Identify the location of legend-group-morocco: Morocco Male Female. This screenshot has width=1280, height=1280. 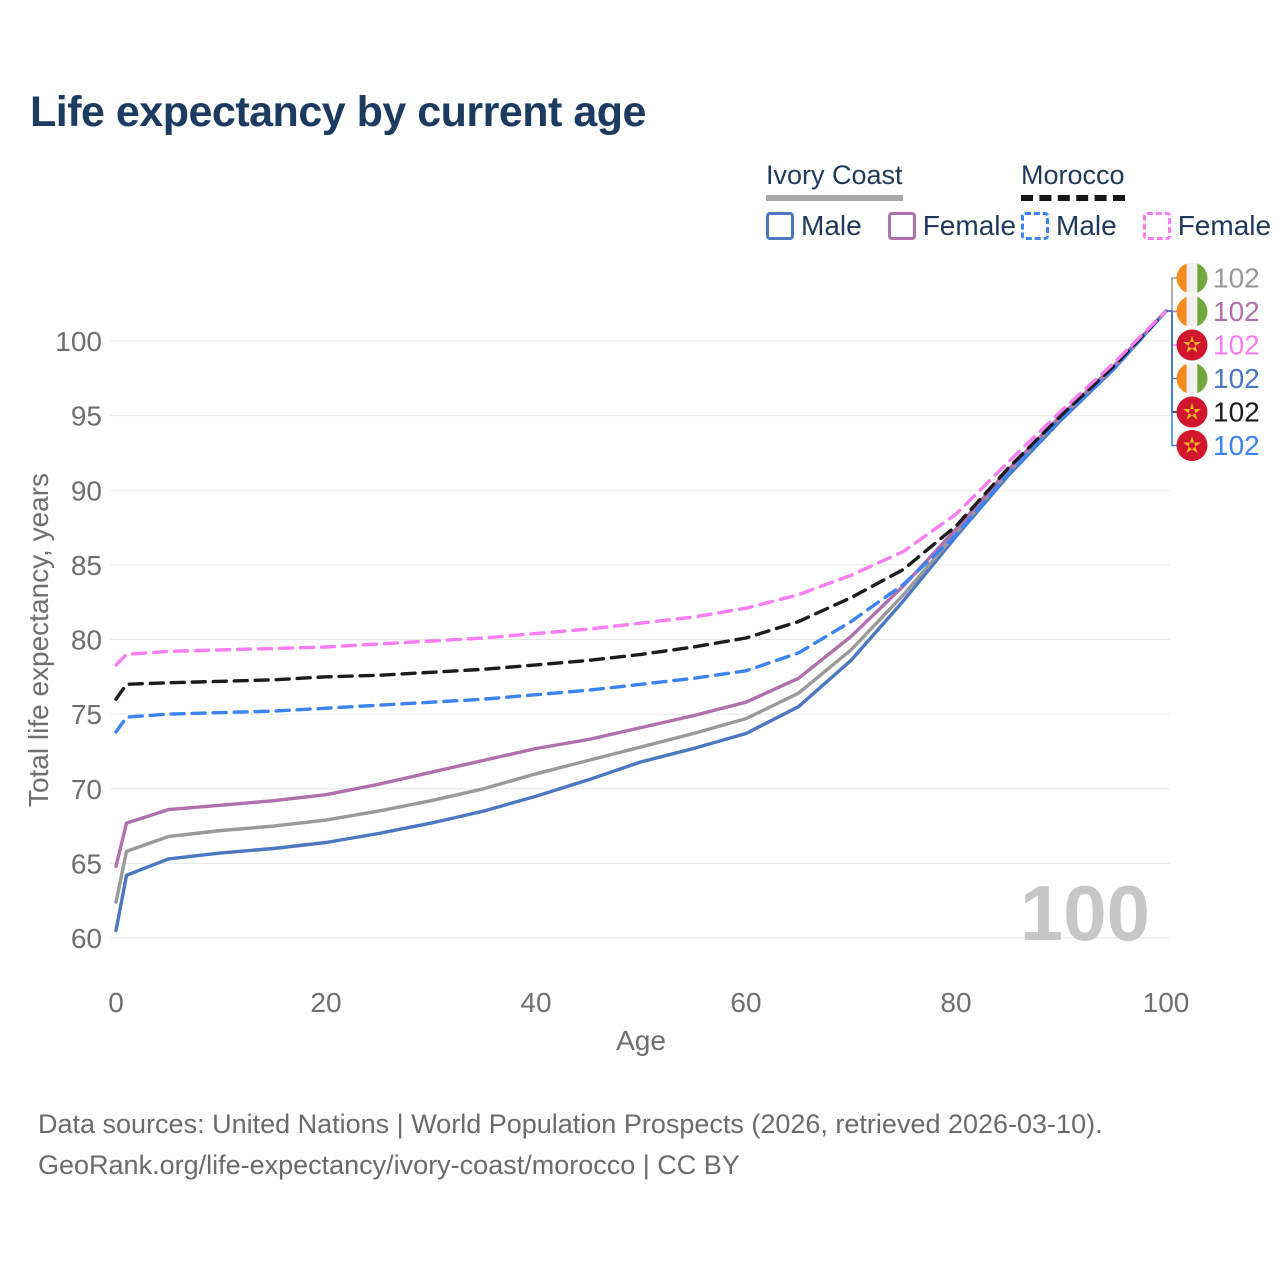
(1146, 201).